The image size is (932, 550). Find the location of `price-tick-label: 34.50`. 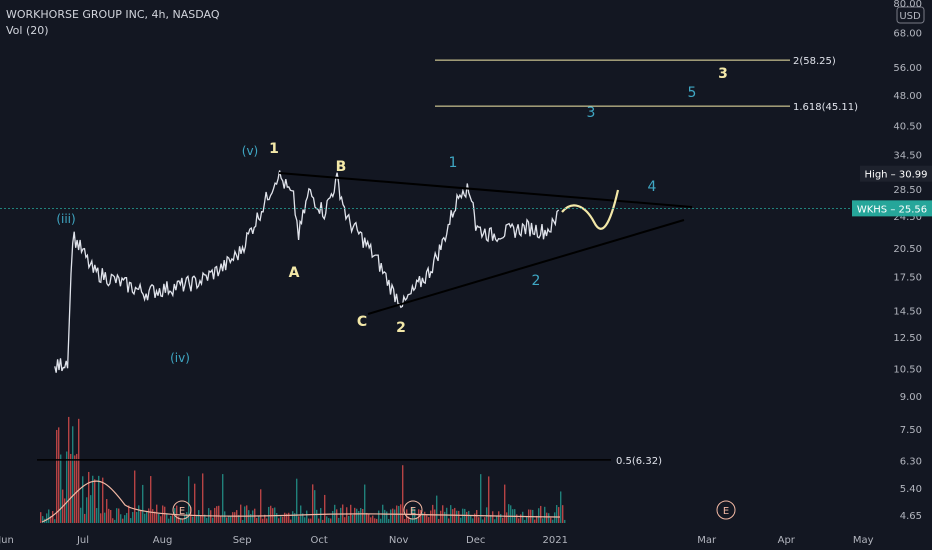

price-tick-label: 34.50 is located at coordinates (907, 155).